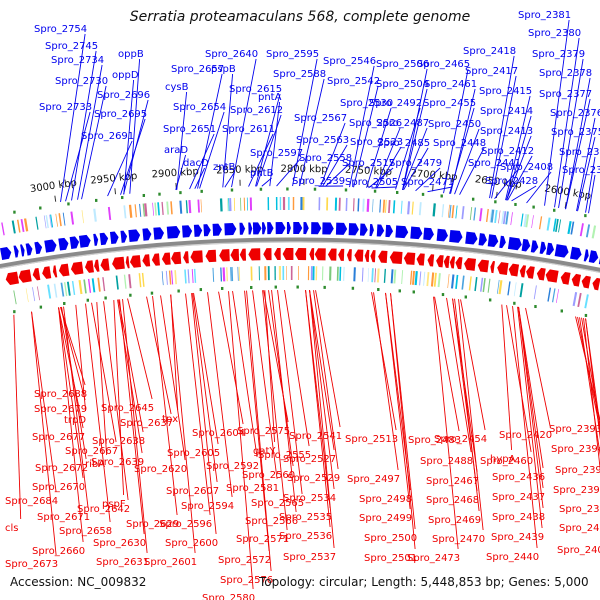  What do you see at coordinates (315, 436) in the screenshot?
I see `reverse-gene-label: Spro_2541` at bounding box center [315, 436].